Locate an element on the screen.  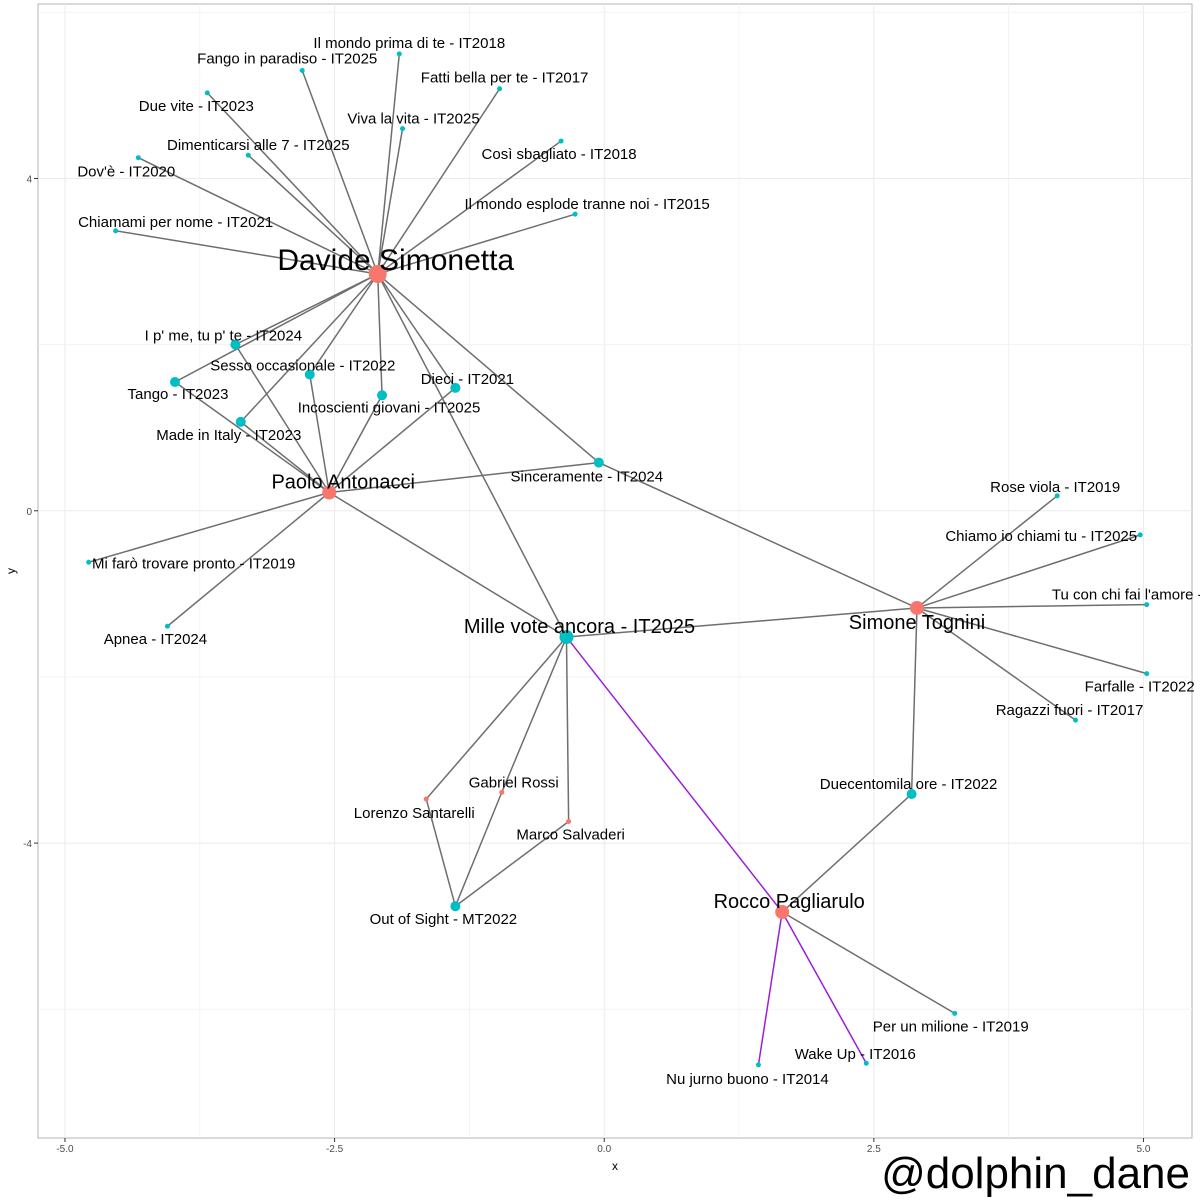
node-simone is located at coordinates (916, 607).